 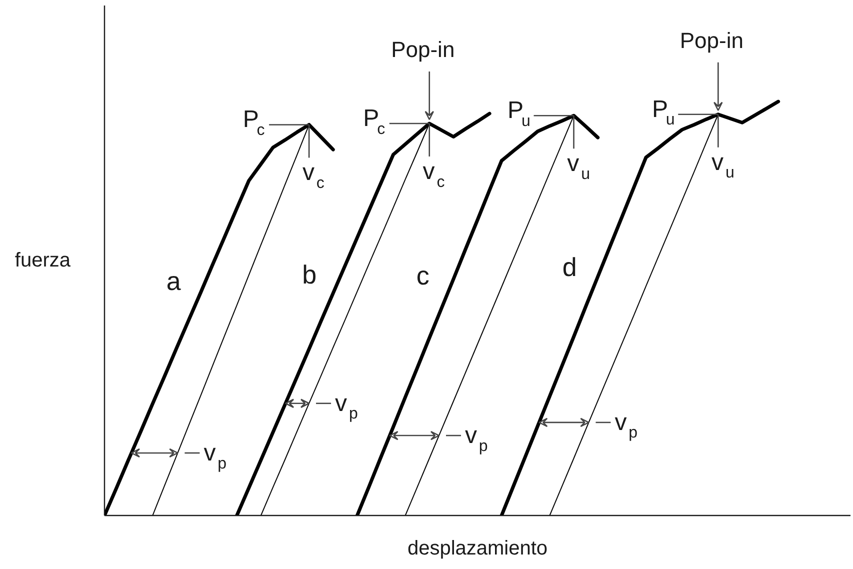 I want to click on series-label: d, so click(x=569, y=267).